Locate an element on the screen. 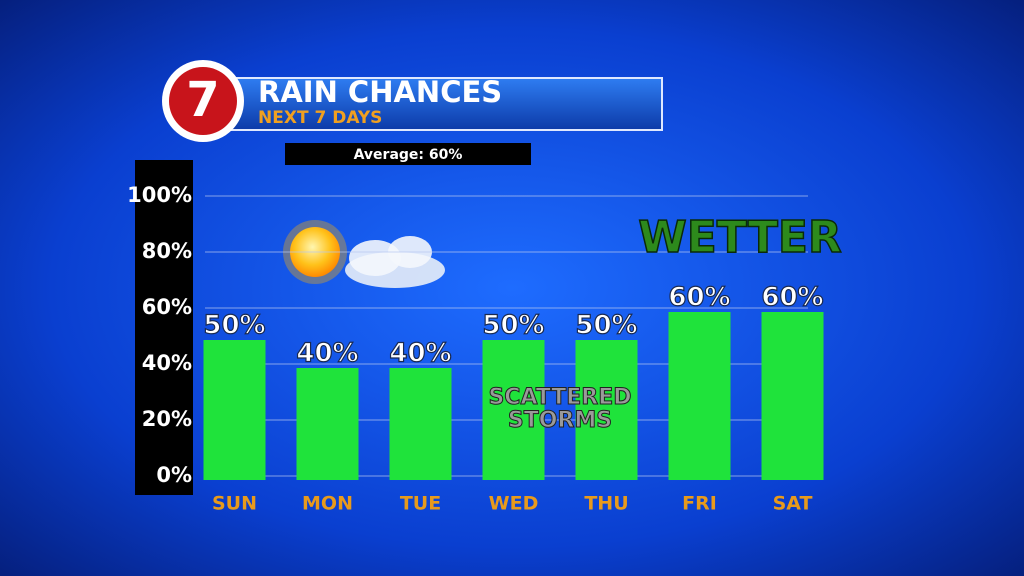 Image resolution: width=1024 pixels, height=576 pixels. annotation: WETTER is located at coordinates (740, 237).